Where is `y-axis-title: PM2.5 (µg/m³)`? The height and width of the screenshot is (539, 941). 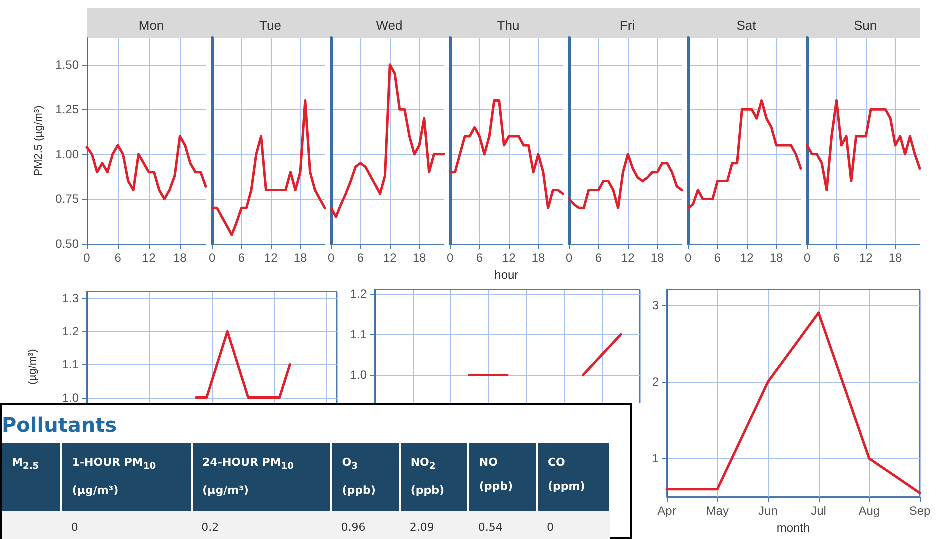 y-axis-title: PM2.5 (µg/m³) is located at coordinates (39, 141).